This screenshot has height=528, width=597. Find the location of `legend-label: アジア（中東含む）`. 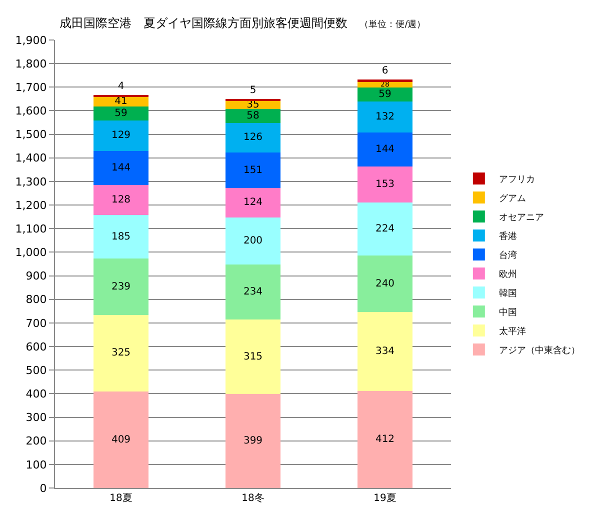

legend-label: アジア（中東含む） is located at coordinates (539, 350).